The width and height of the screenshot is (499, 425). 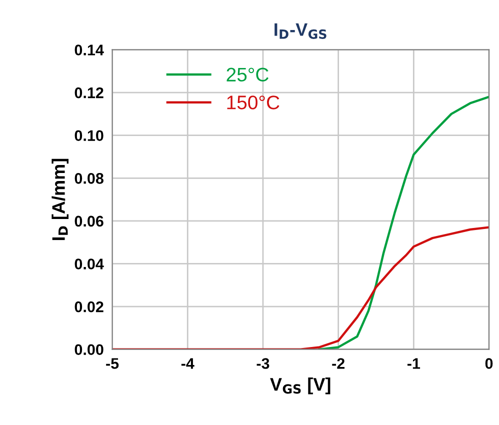 What do you see at coordinates (300, 31) in the screenshot?
I see `chart-title: I$_{D}$-V$_{GS}$` at bounding box center [300, 31].